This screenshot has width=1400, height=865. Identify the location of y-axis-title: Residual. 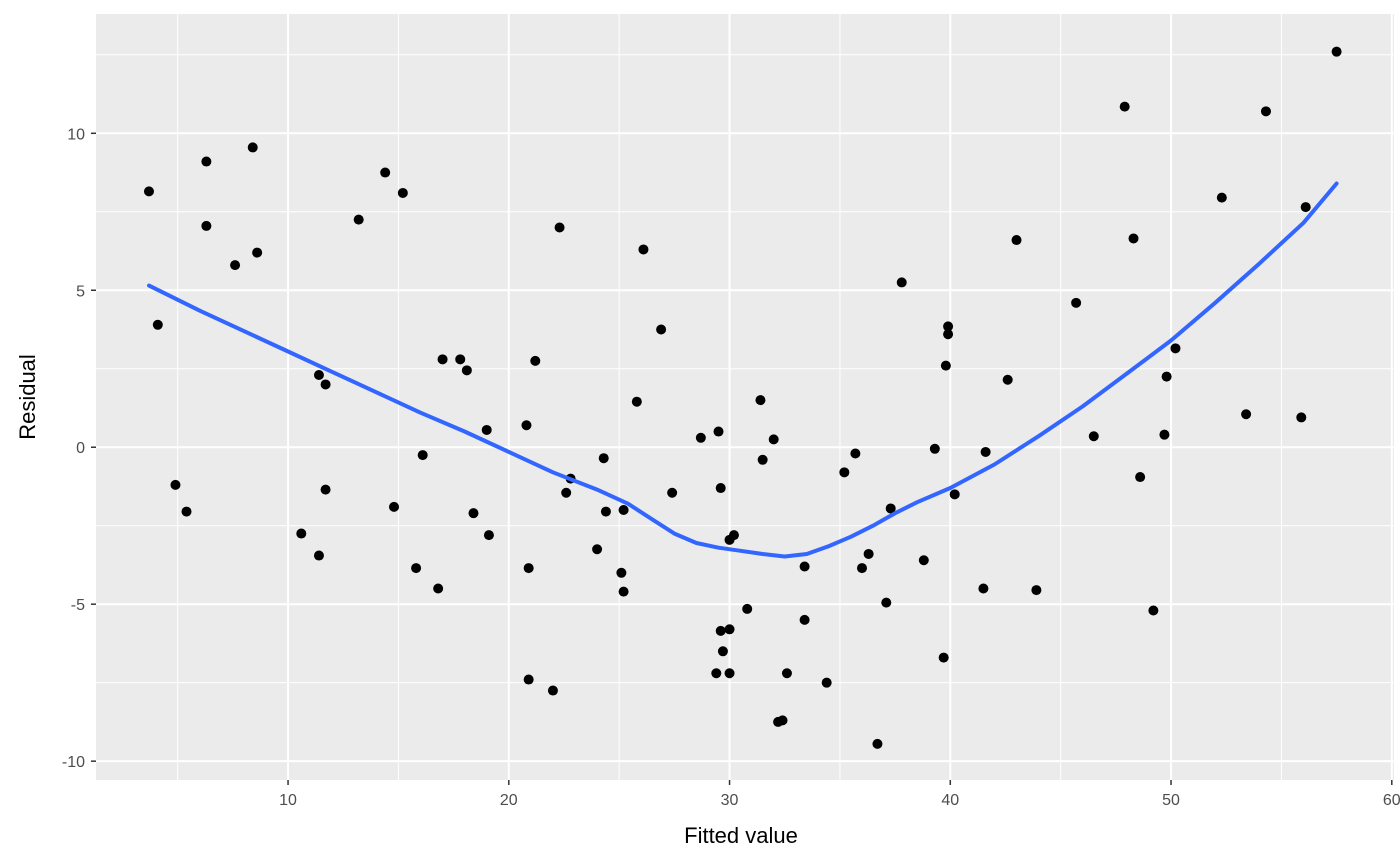
(27, 397).